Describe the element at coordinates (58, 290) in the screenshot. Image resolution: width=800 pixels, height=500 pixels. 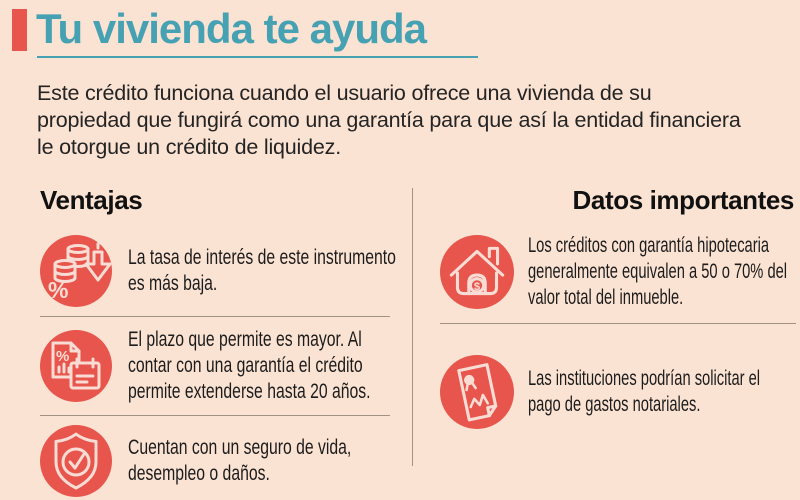
I see `percent-glyph: %` at that location.